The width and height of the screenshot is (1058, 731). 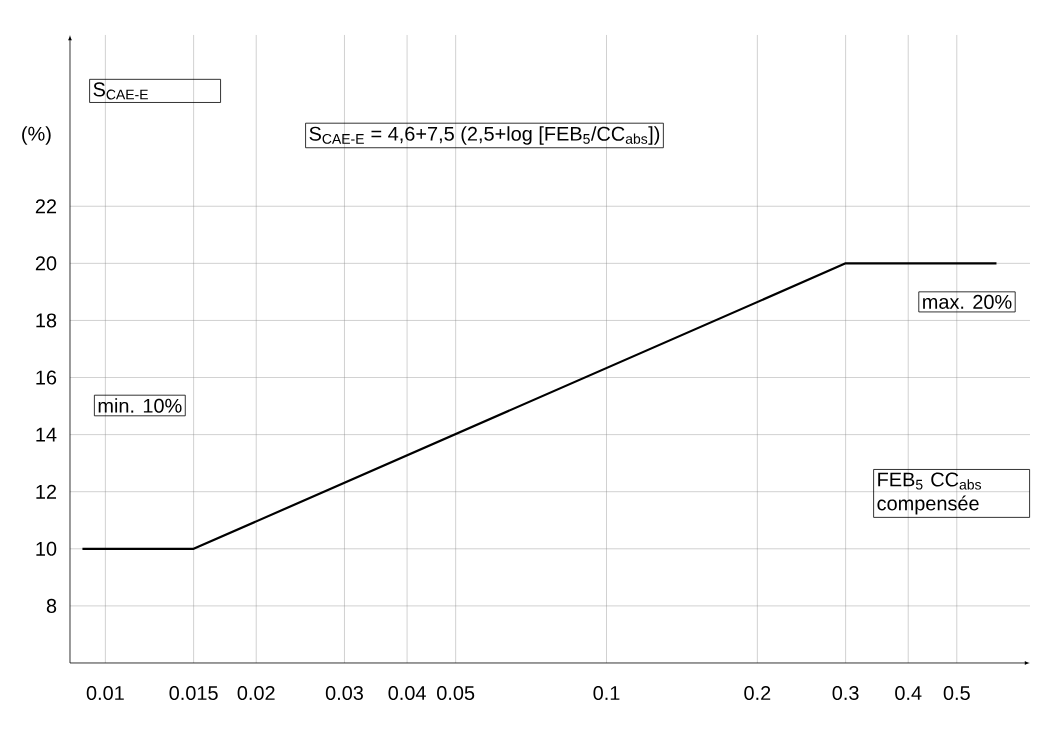 I want to click on x-tick-label: 0.5, so click(x=956, y=693).